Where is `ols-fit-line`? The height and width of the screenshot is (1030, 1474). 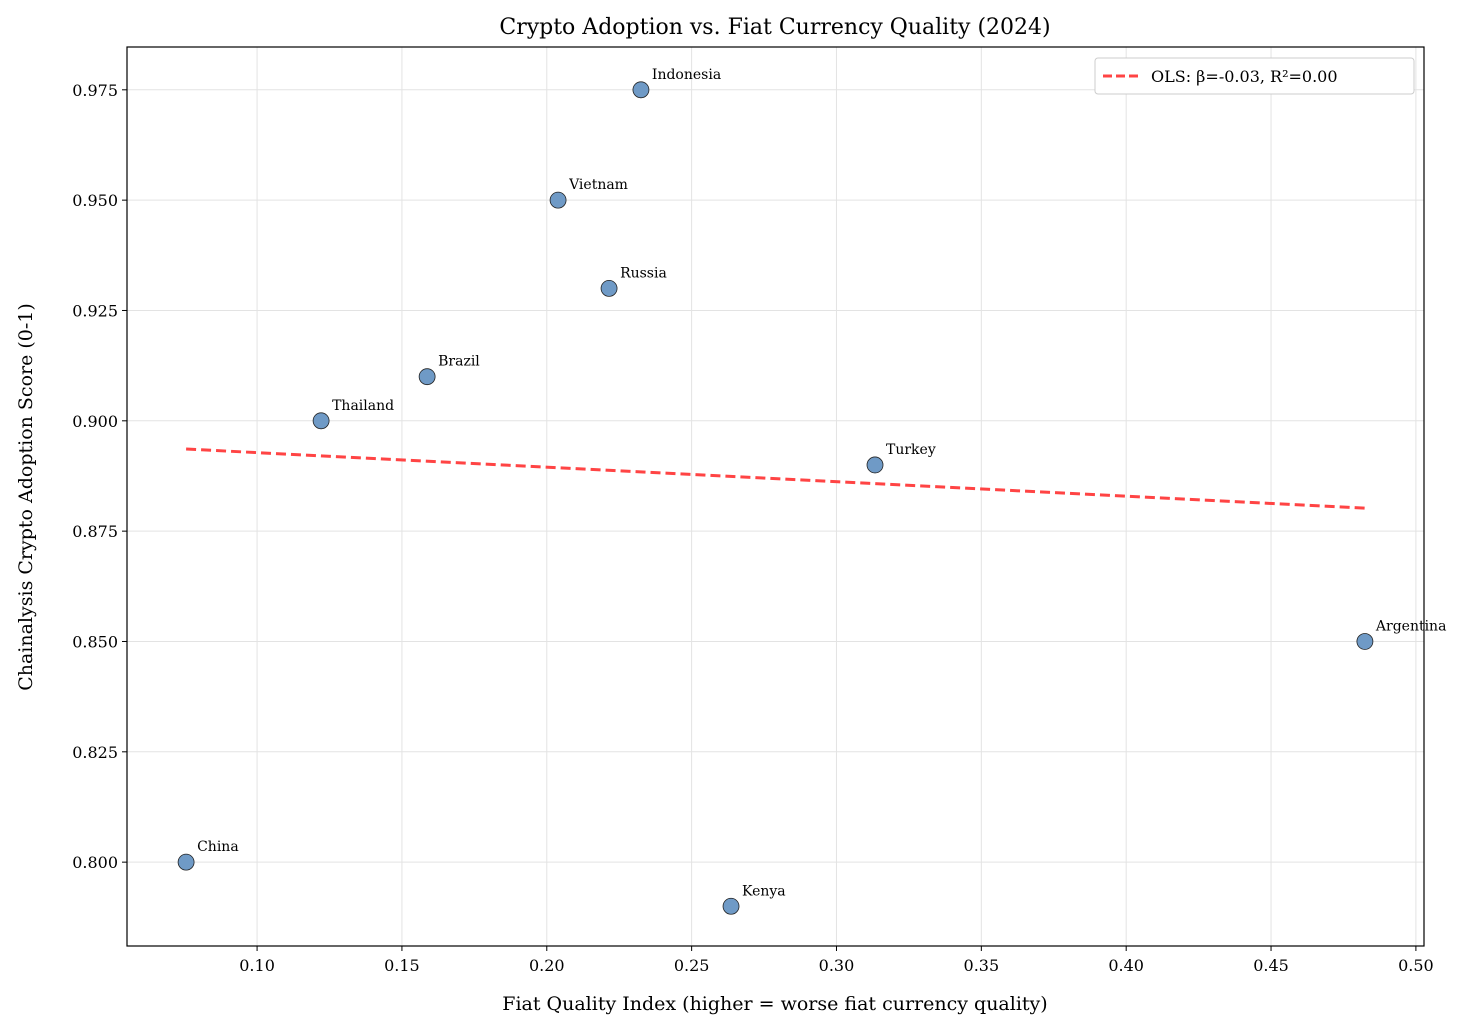 ols-fit-line is located at coordinates (775, 478).